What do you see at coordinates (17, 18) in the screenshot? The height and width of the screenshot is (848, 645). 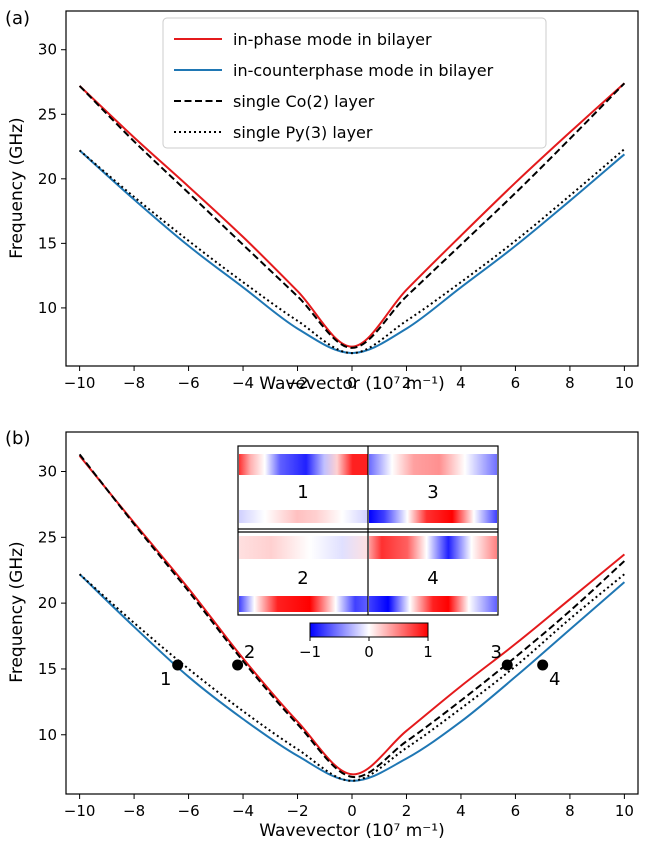 I see `panel-label: (a)` at bounding box center [17, 18].